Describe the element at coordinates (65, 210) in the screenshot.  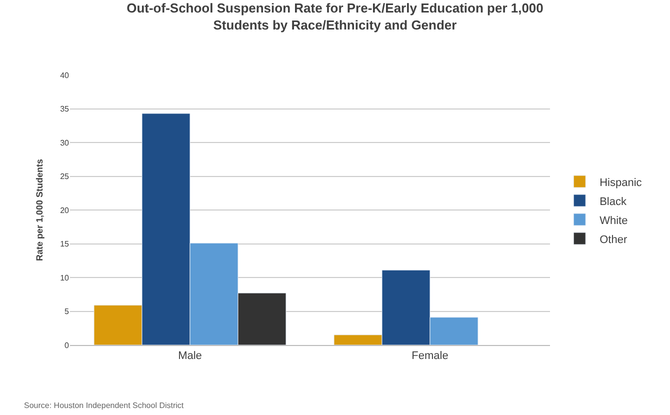
I see `y-tick-label: 20` at that location.